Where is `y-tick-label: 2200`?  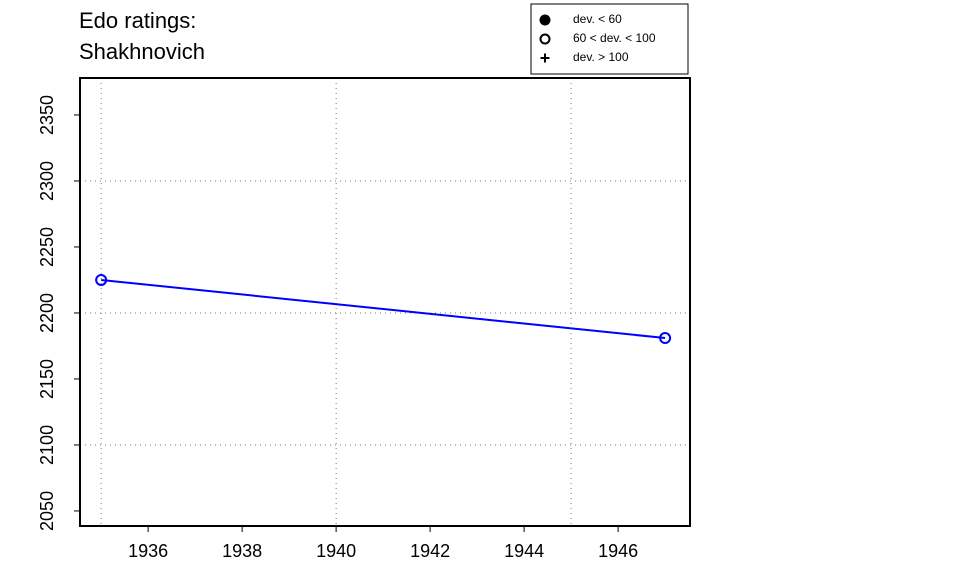
y-tick-label: 2200 is located at coordinates (47, 313).